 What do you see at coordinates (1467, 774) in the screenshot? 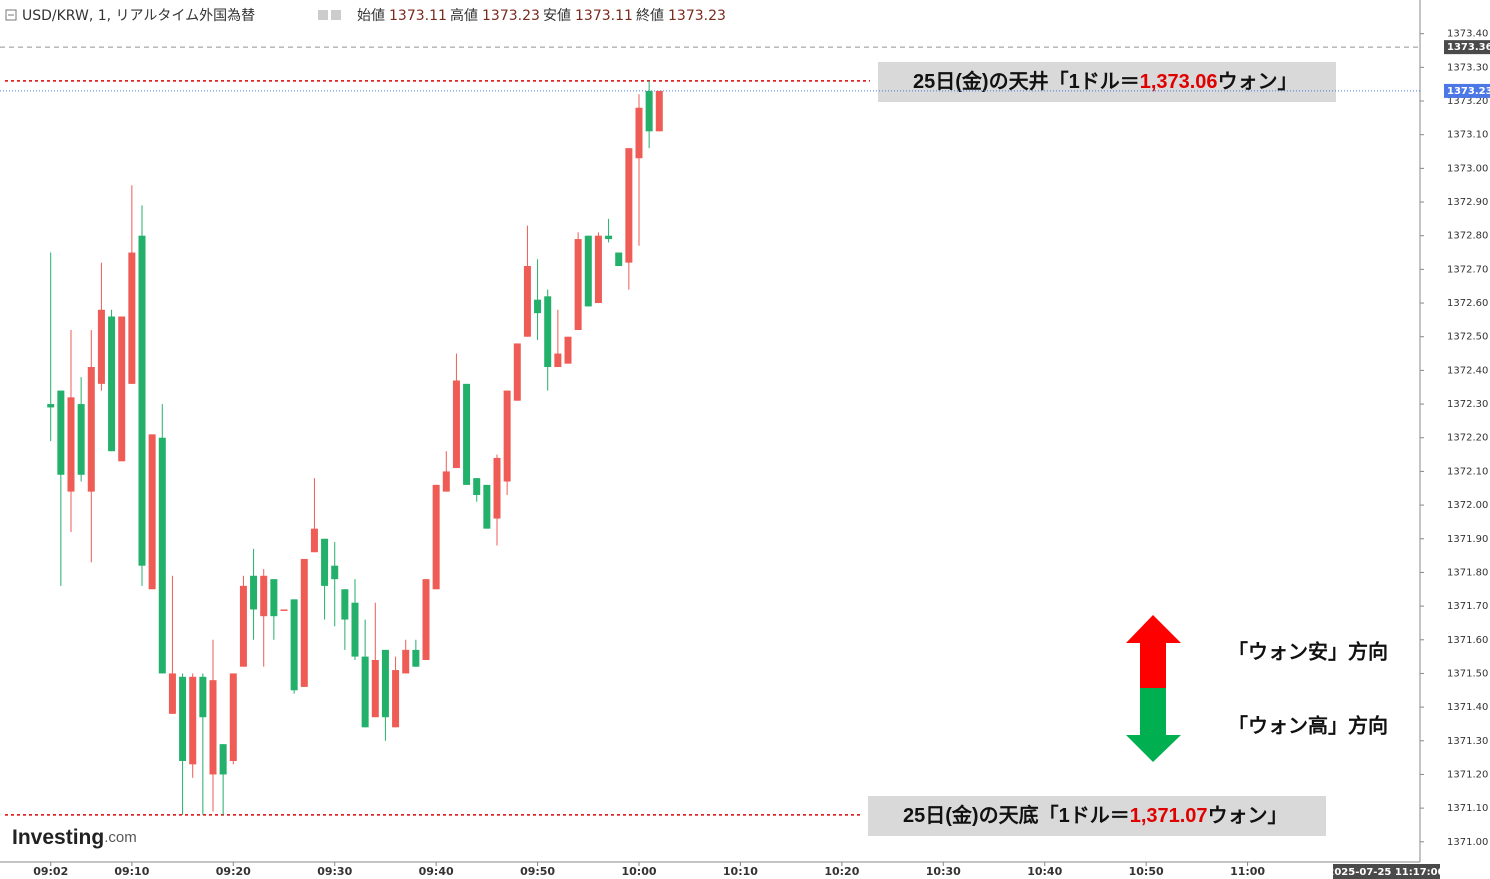
I see `y-tick-label: 1371.20` at bounding box center [1467, 774].